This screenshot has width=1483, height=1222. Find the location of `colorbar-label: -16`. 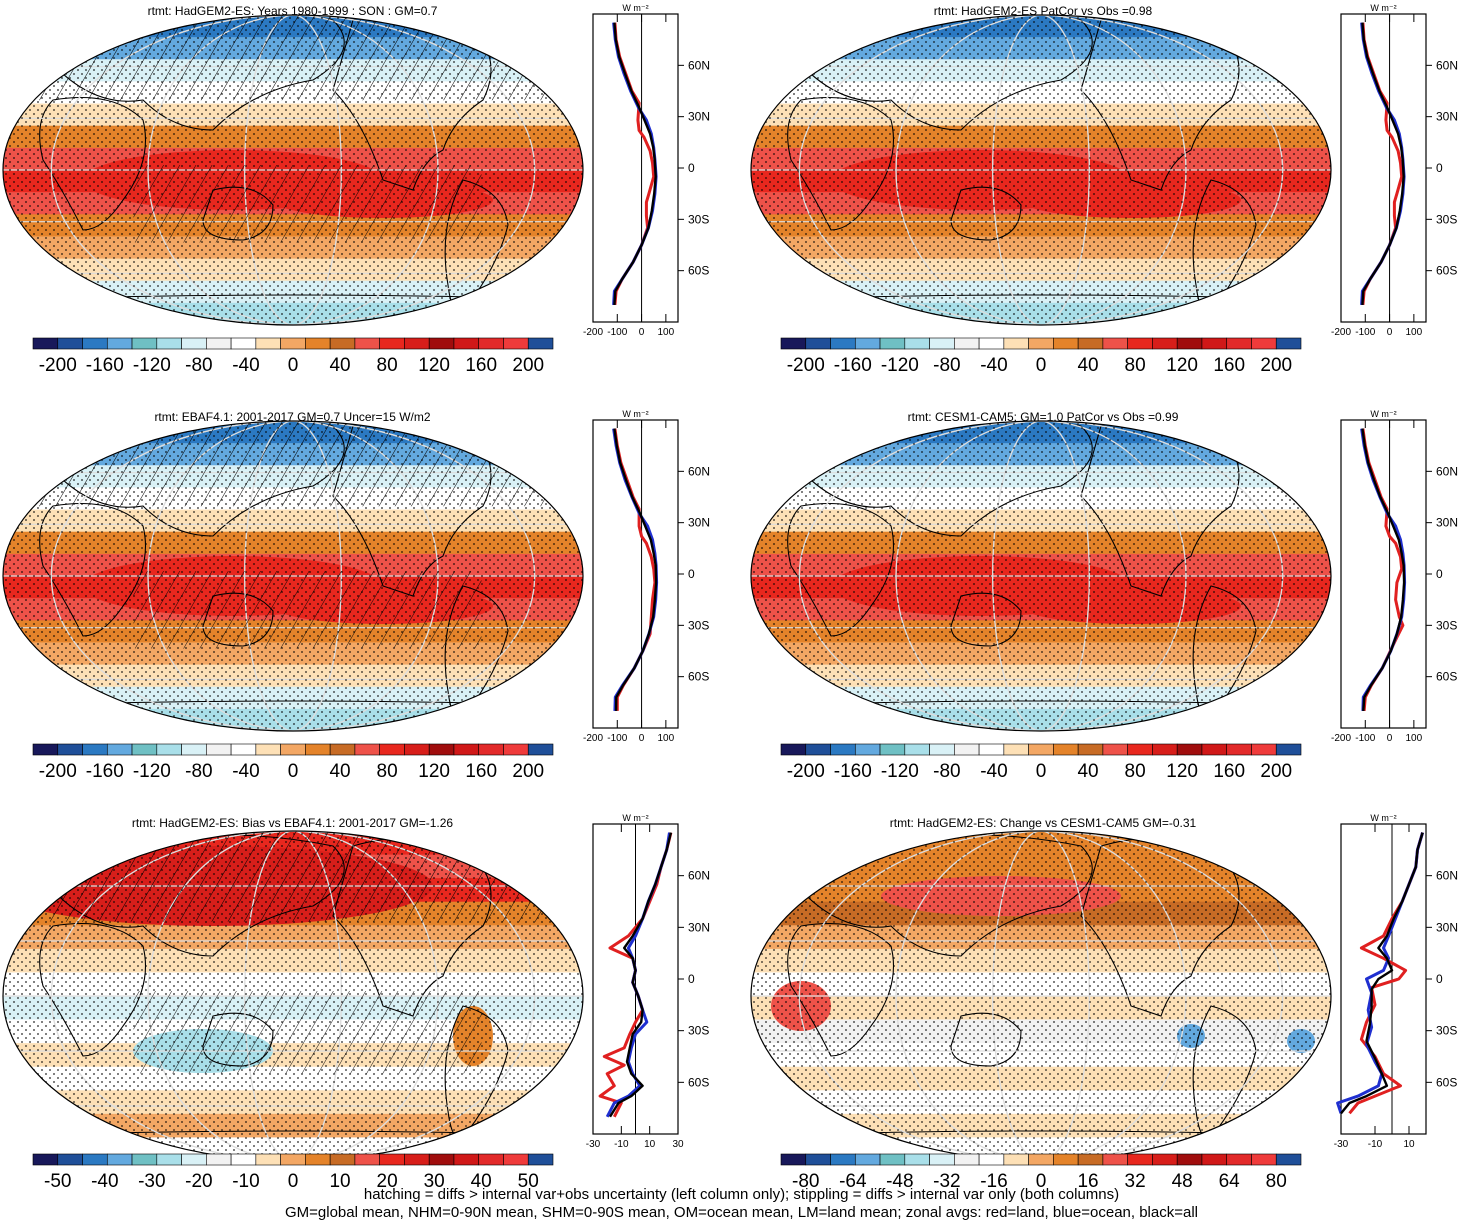

colorbar-label: -16 is located at coordinates (993, 1181).